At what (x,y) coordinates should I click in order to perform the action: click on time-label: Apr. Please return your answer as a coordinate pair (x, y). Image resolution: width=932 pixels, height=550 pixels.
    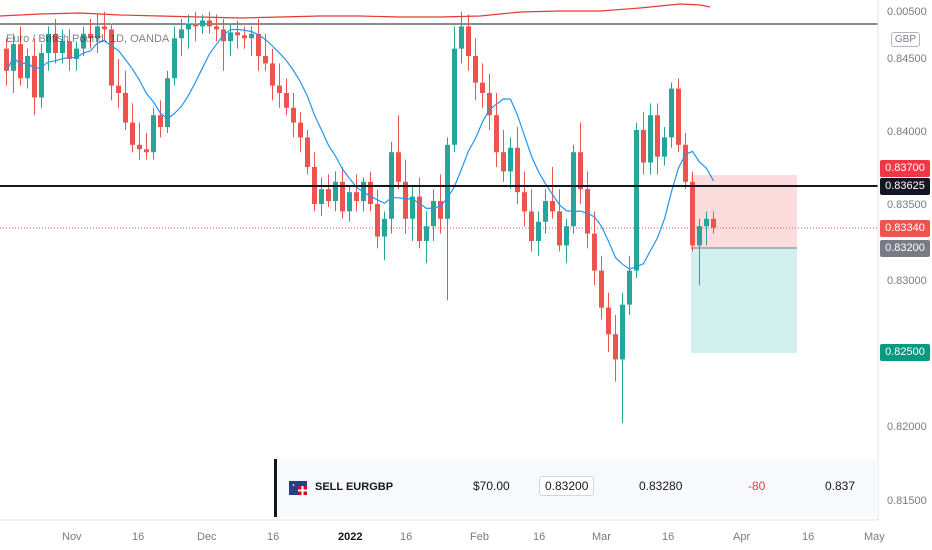
    Looking at the image, I should click on (741, 537).